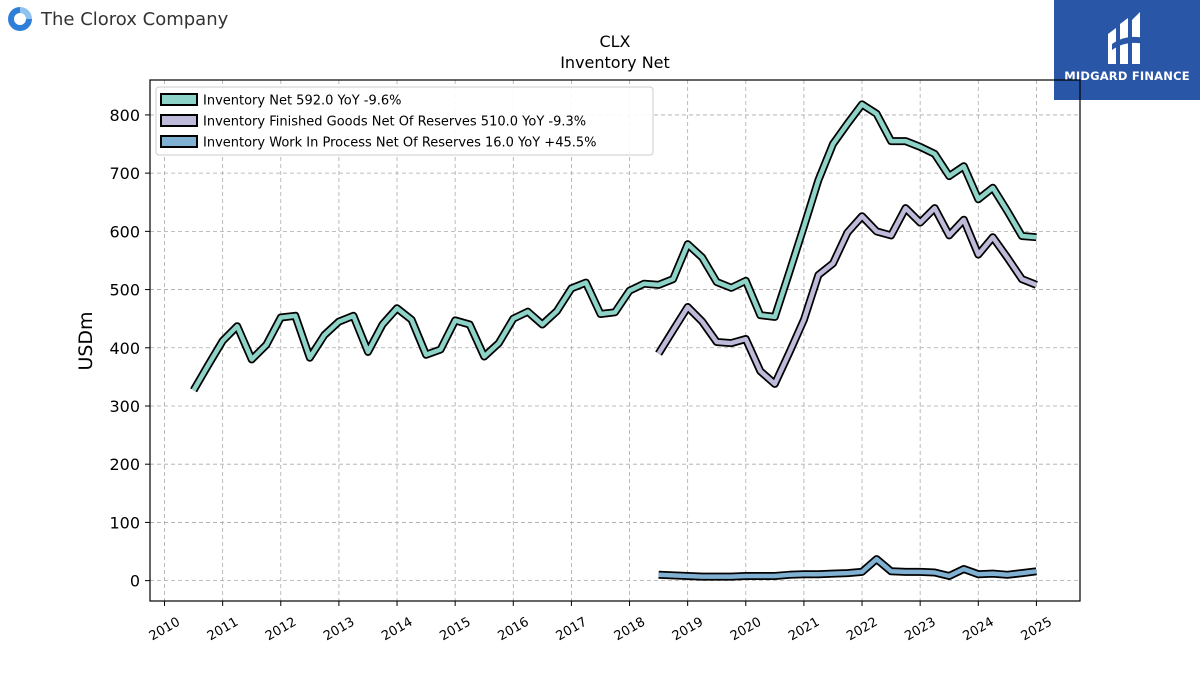  Describe the element at coordinates (455, 630) in the screenshot. I see `x-tick-label: 2015` at that location.